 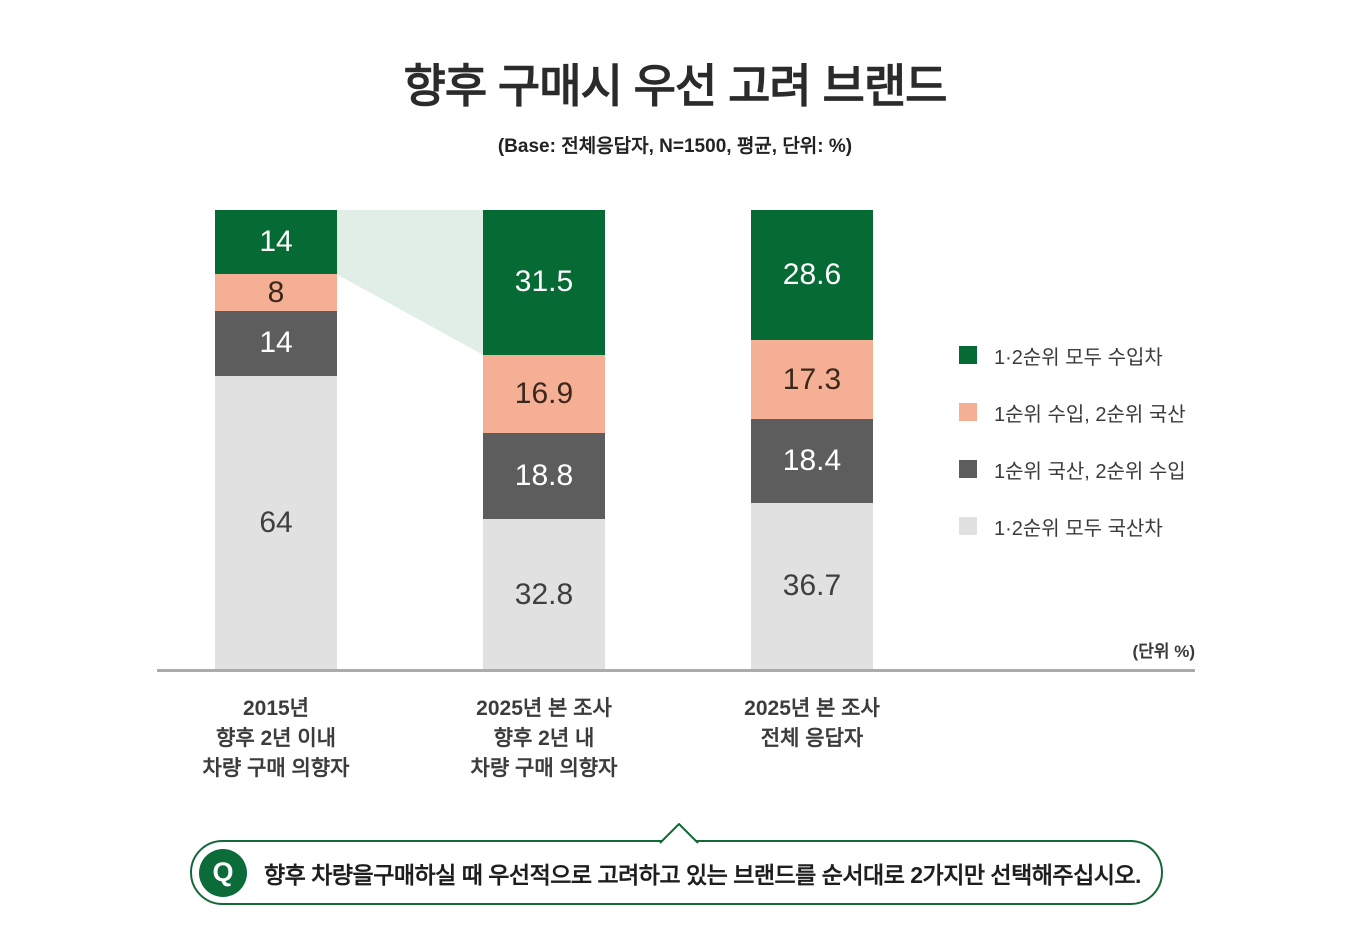 I want to click on bar-segment: 8, so click(x=276, y=293).